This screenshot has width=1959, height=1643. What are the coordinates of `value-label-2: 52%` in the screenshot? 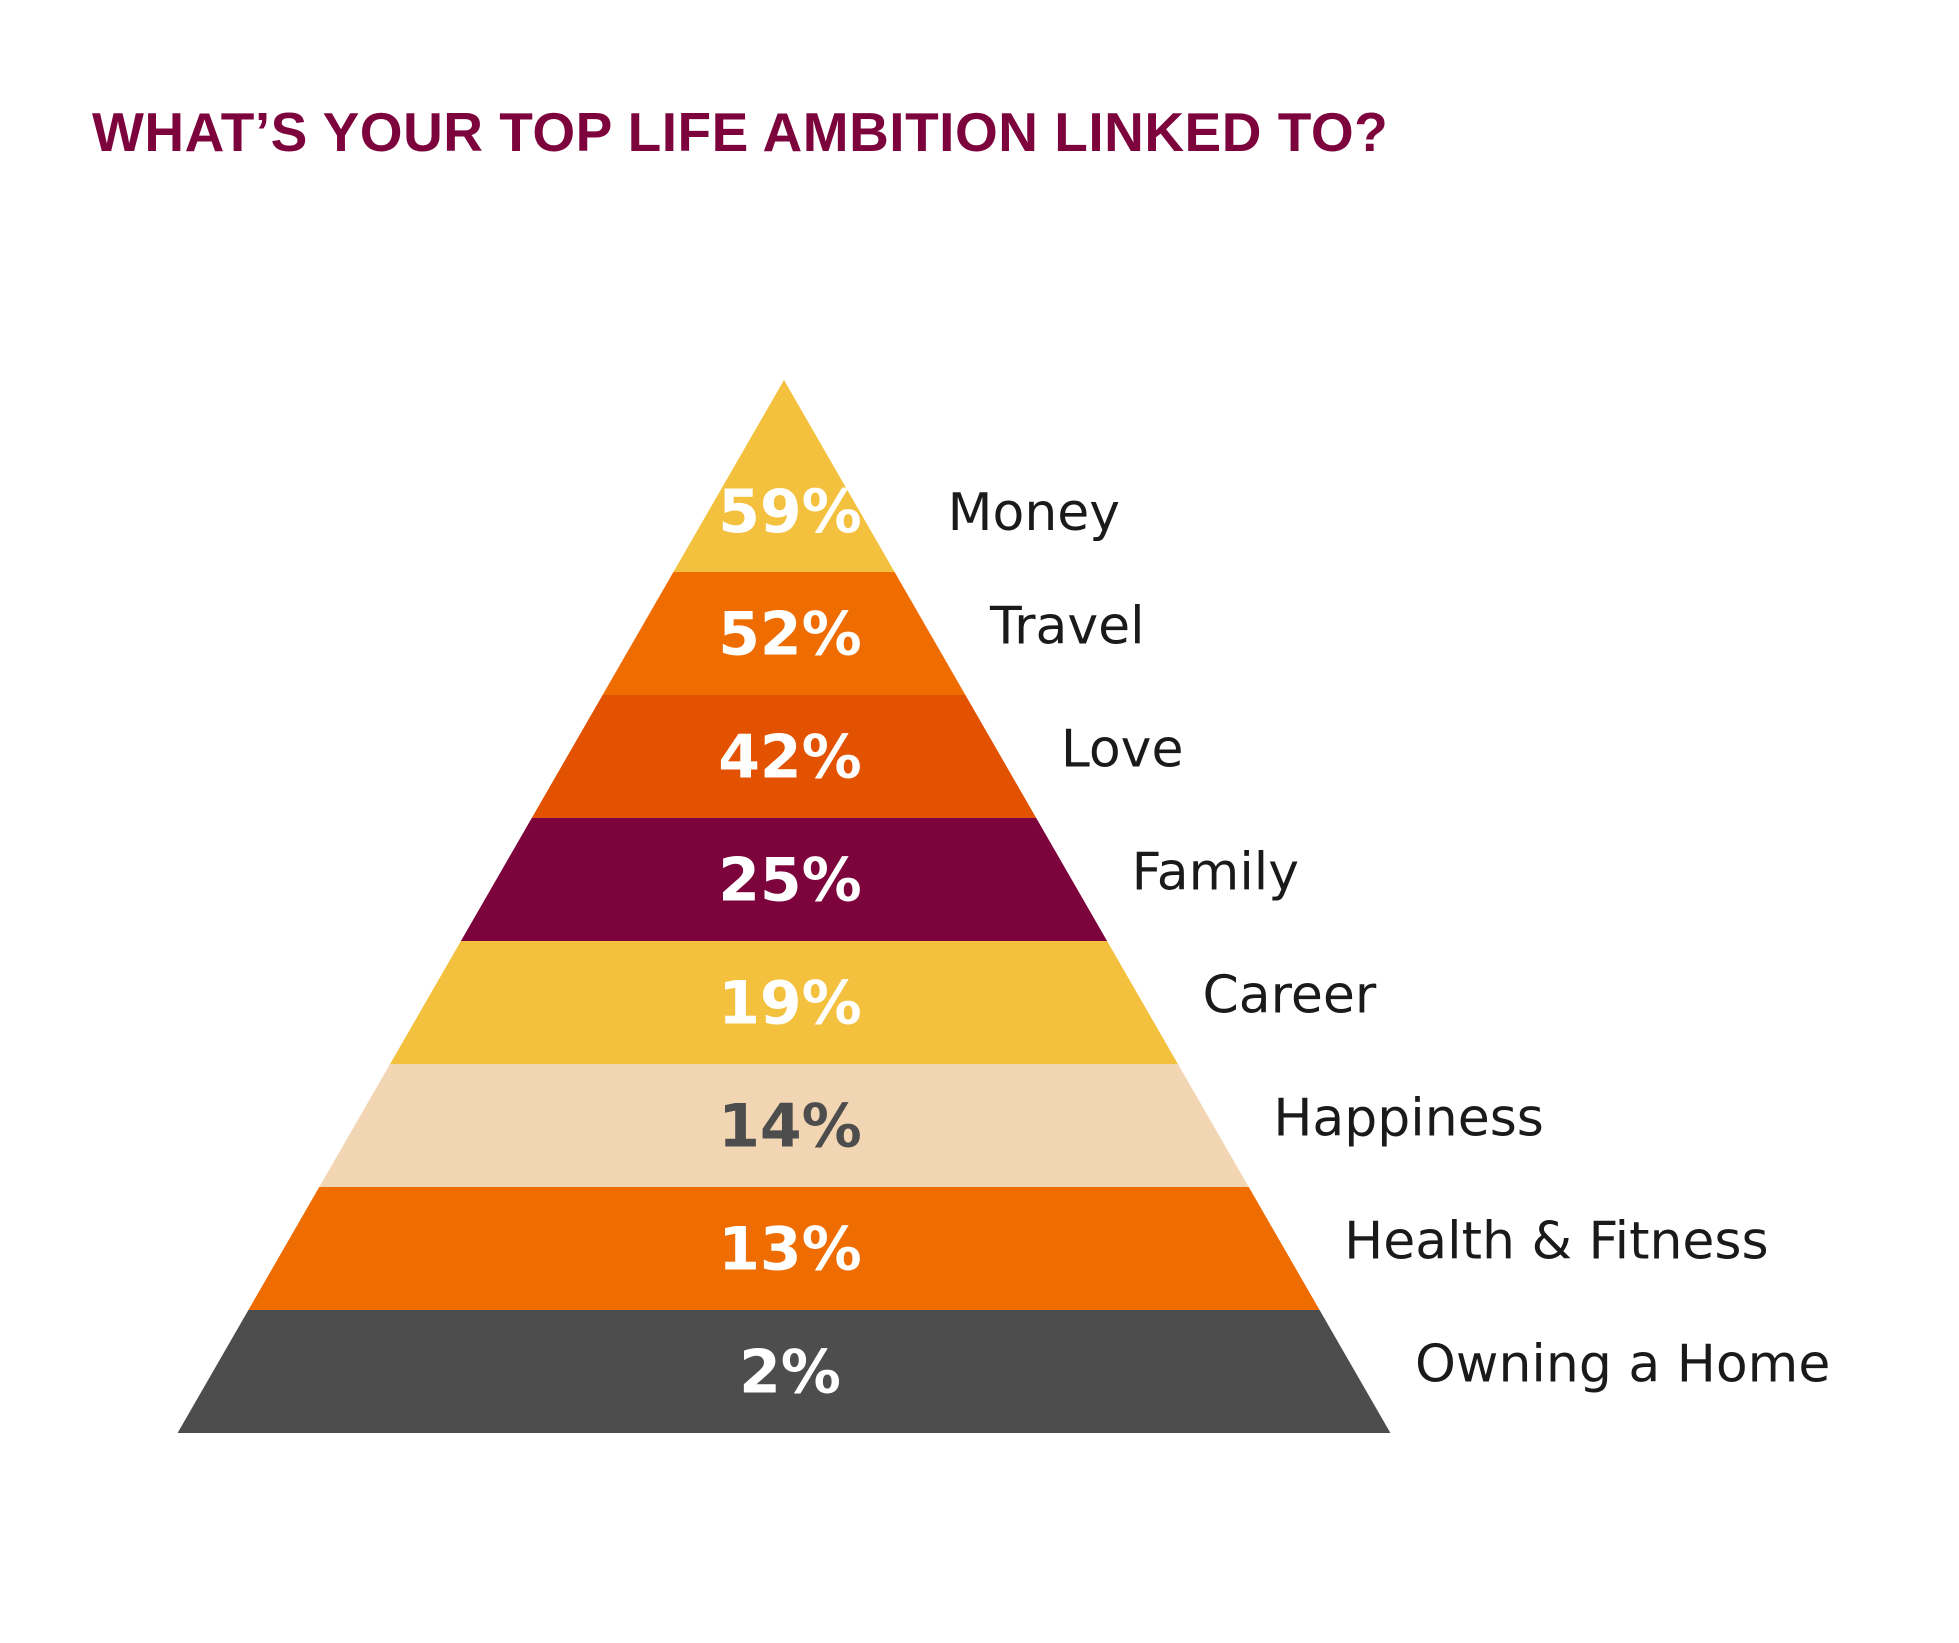 It's located at (790, 635).